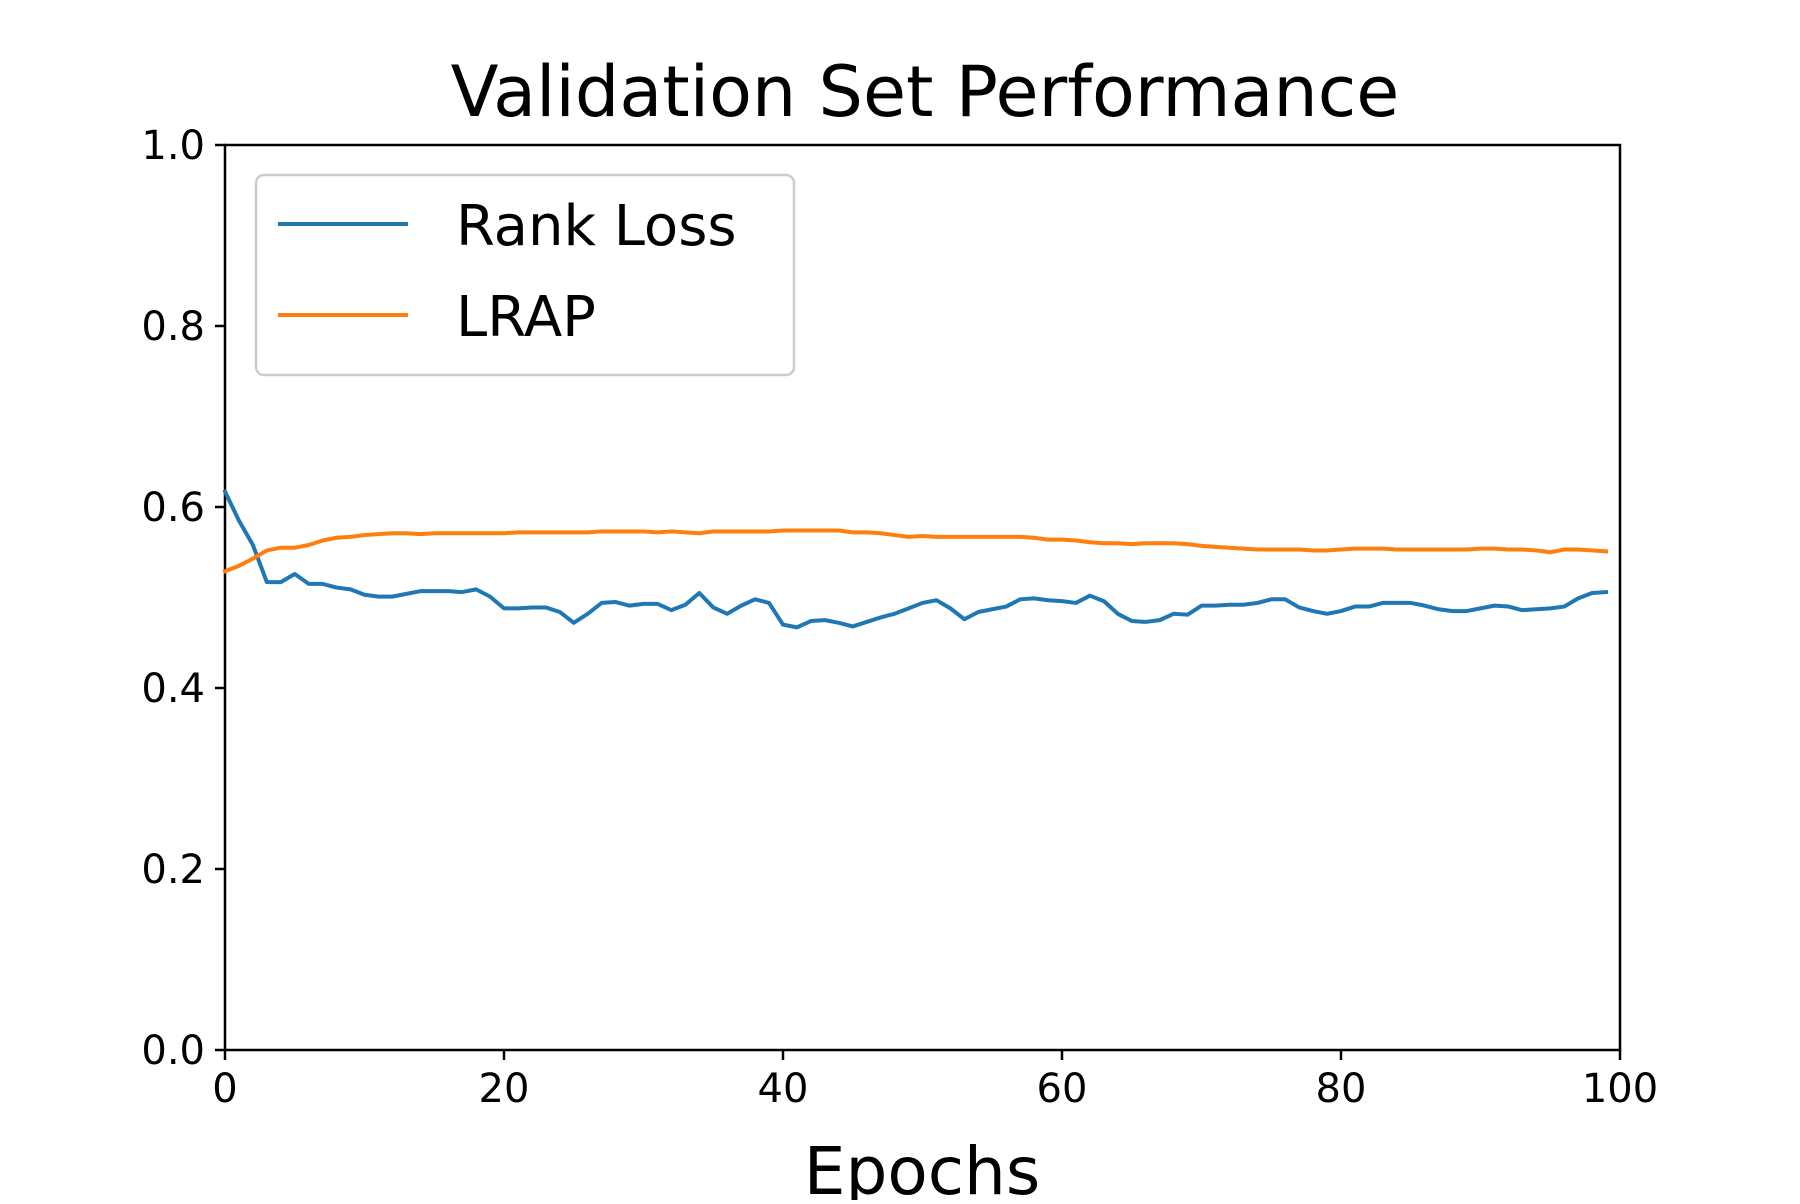  What do you see at coordinates (783, 1089) in the screenshot?
I see `x-tick-label: 40` at bounding box center [783, 1089].